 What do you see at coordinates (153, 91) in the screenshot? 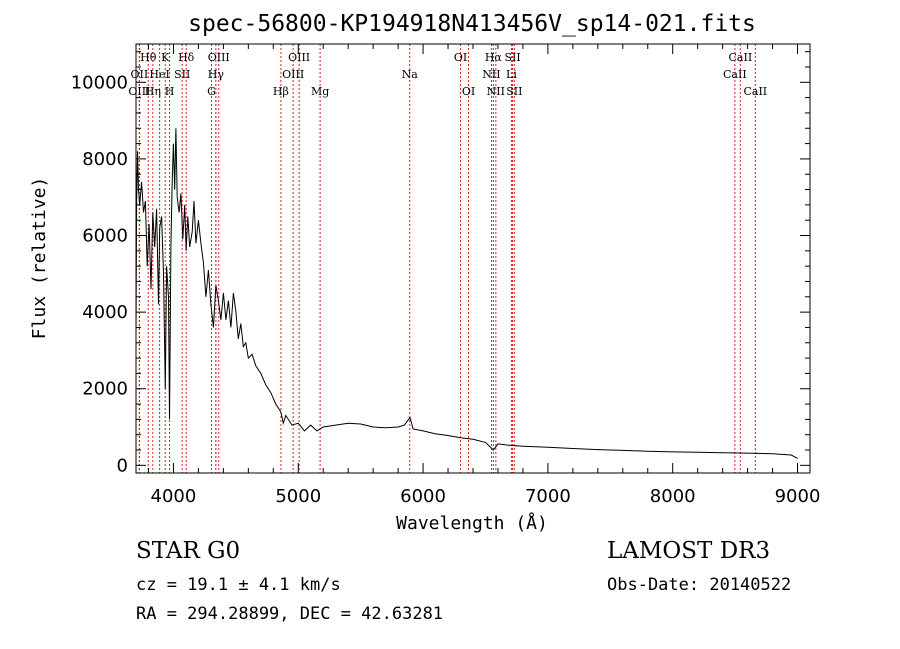
I see `spectral-line-label: Hη` at bounding box center [153, 91].